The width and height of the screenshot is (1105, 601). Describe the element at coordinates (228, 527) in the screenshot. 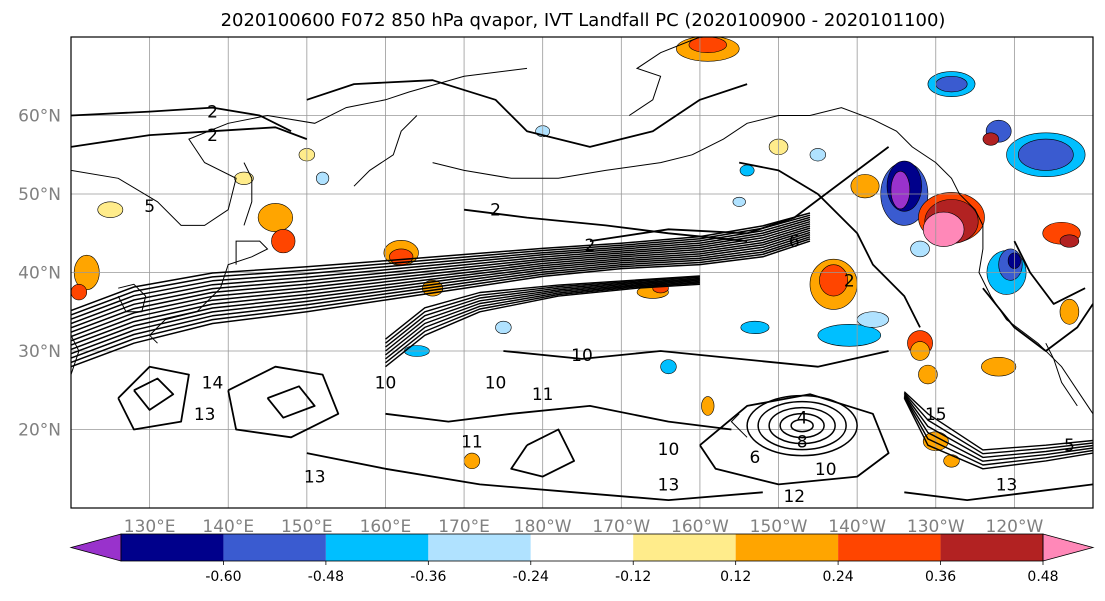

I see `longitude-label: 140°E` at that location.